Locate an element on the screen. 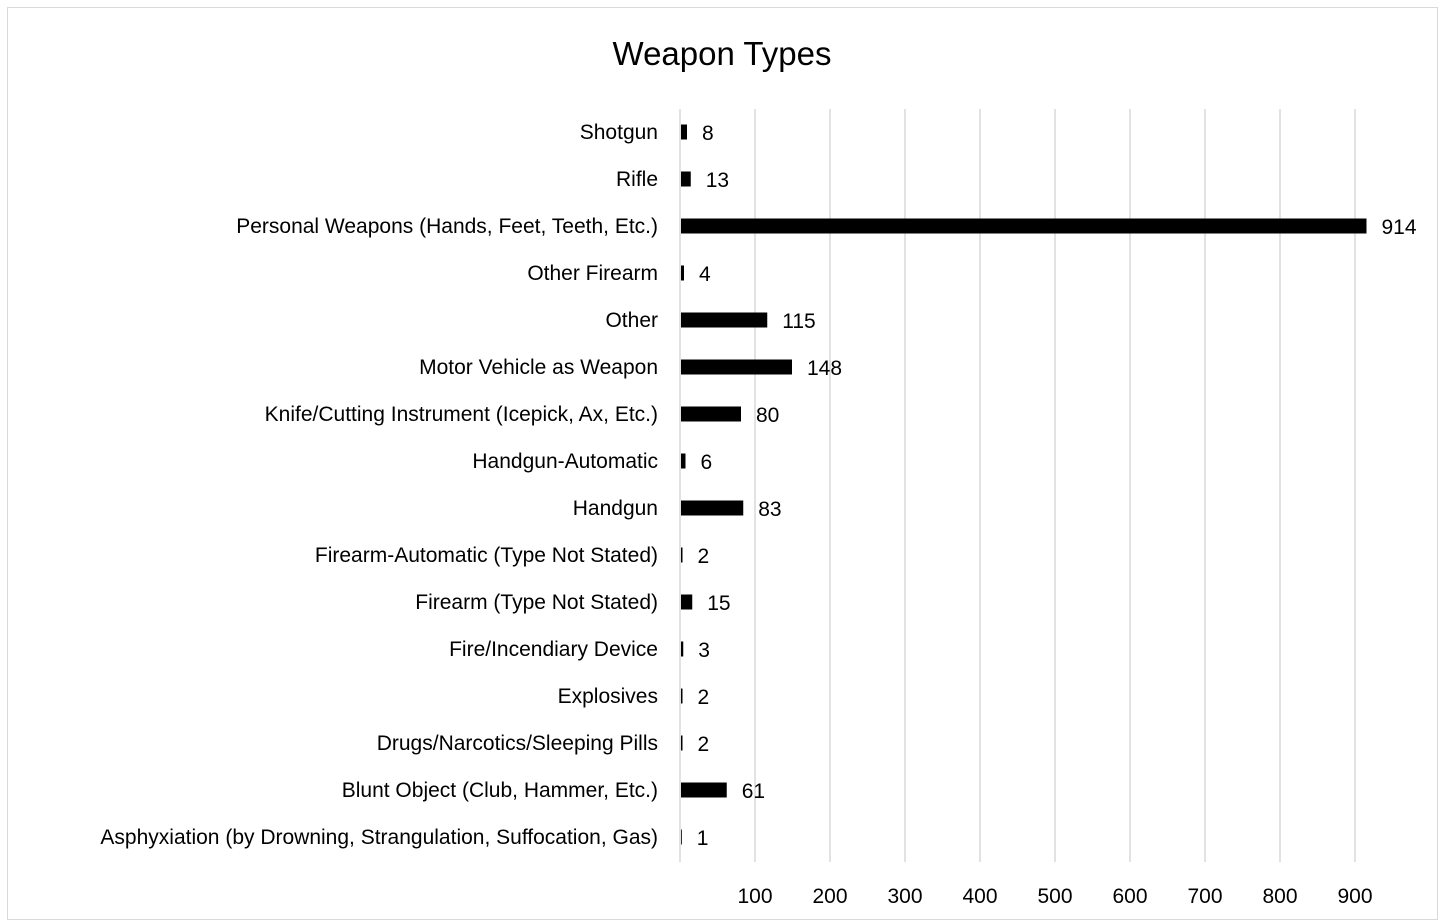  category-label: Firearm (Type Not Stated) is located at coordinates (536, 602).